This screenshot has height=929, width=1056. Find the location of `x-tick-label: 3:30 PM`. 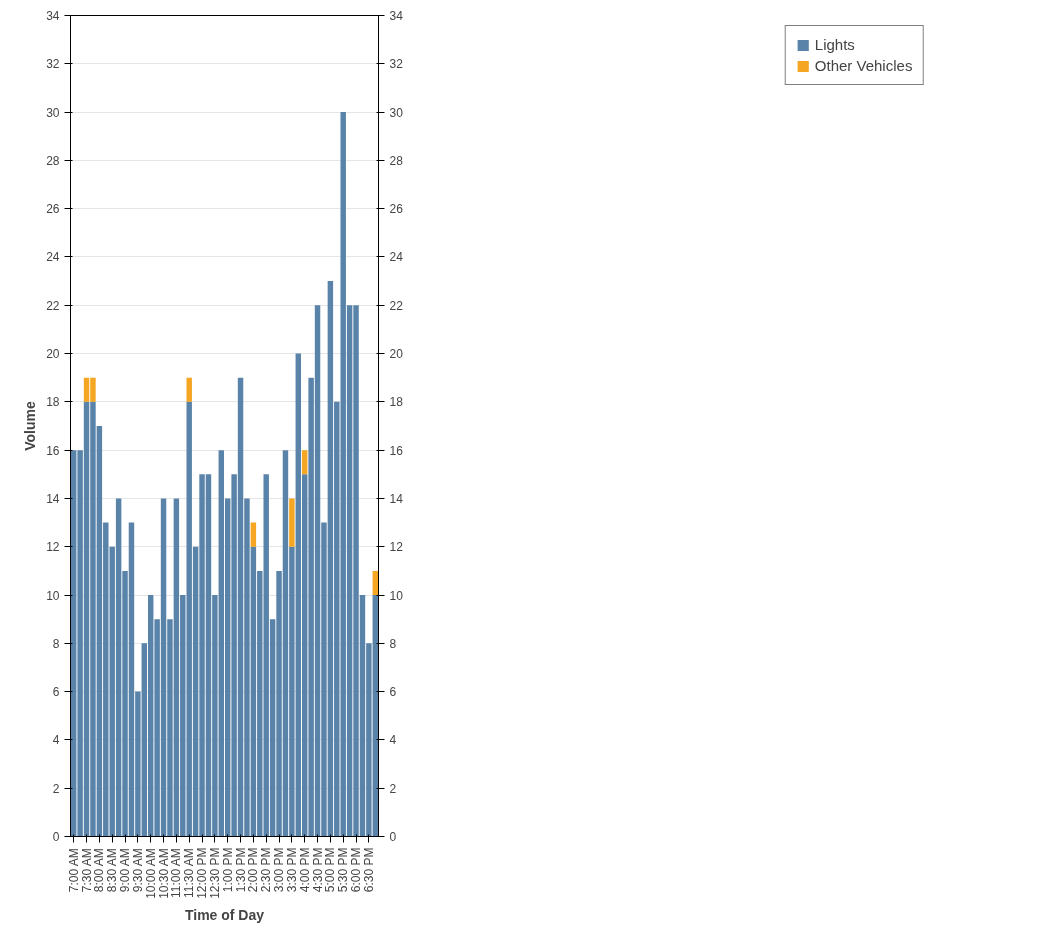

x-tick-label: 3:30 PM is located at coordinates (291, 870).